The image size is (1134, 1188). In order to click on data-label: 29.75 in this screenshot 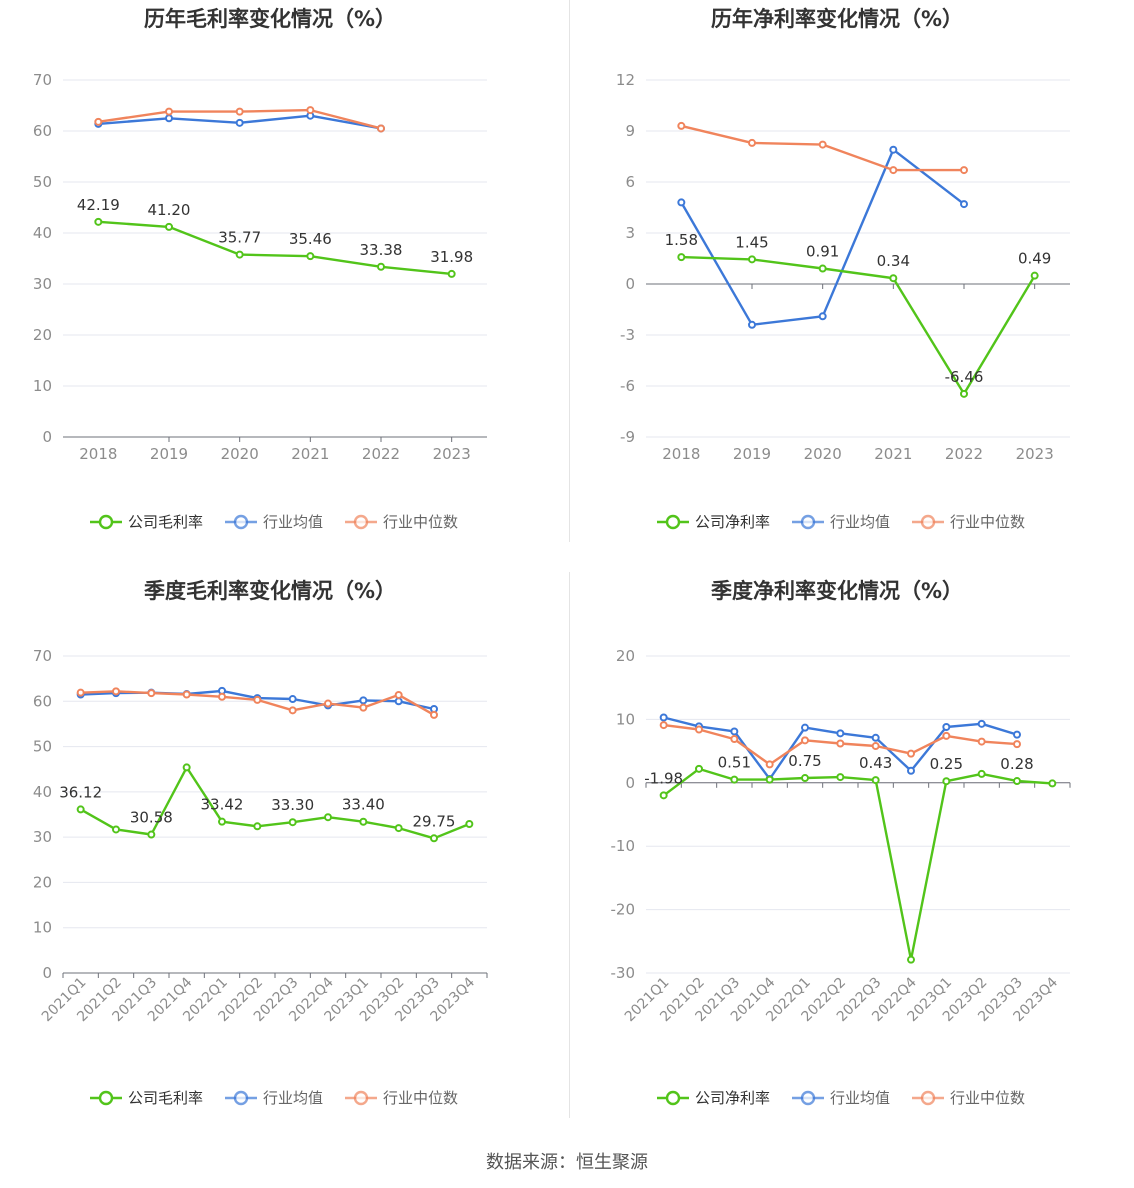, I will do `click(434, 821)`.